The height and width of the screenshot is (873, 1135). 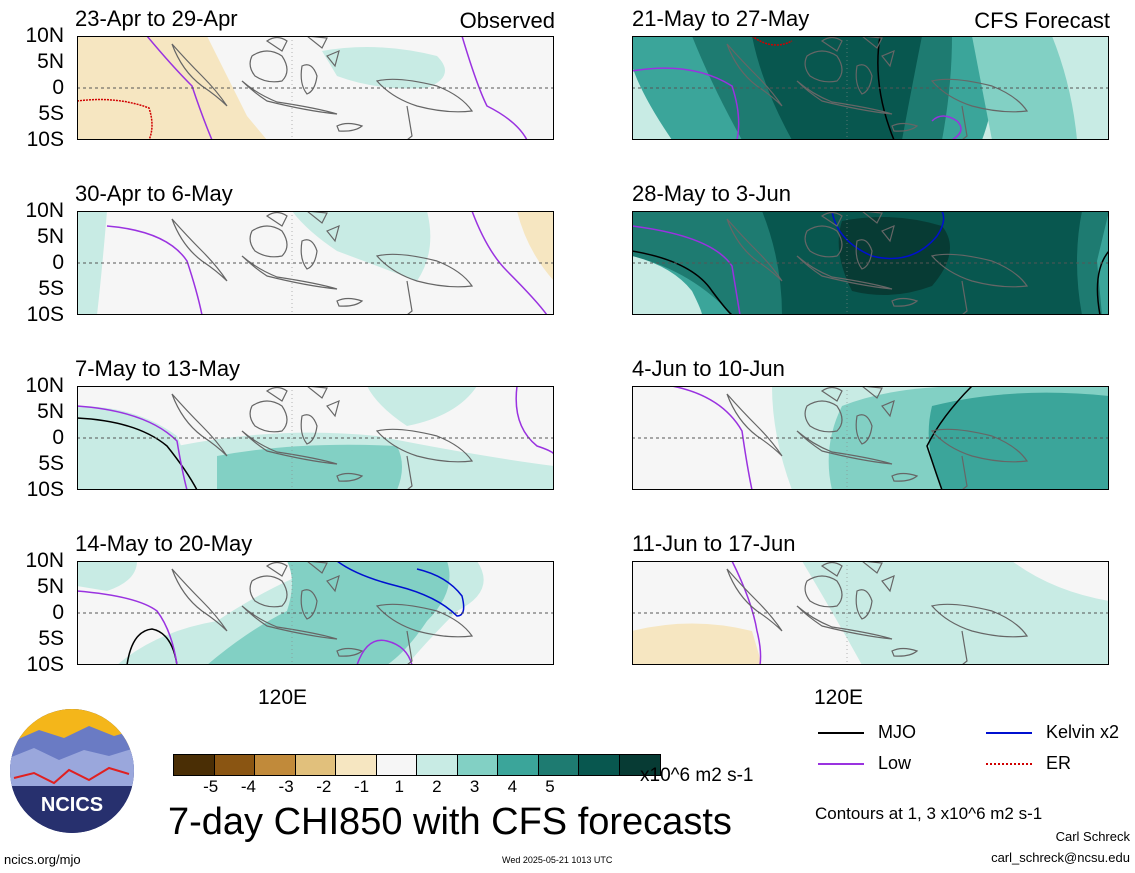 What do you see at coordinates (1042, 20) in the screenshot?
I see `panel-tag: CFS Forecast` at bounding box center [1042, 20].